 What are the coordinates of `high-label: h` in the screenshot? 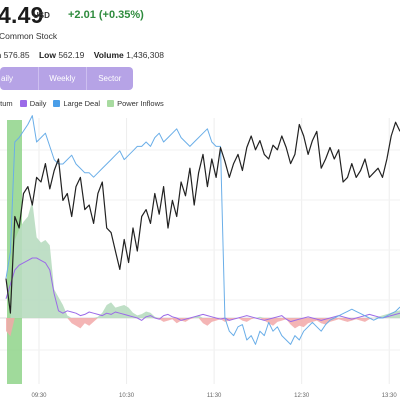 It's located at (0, 55).